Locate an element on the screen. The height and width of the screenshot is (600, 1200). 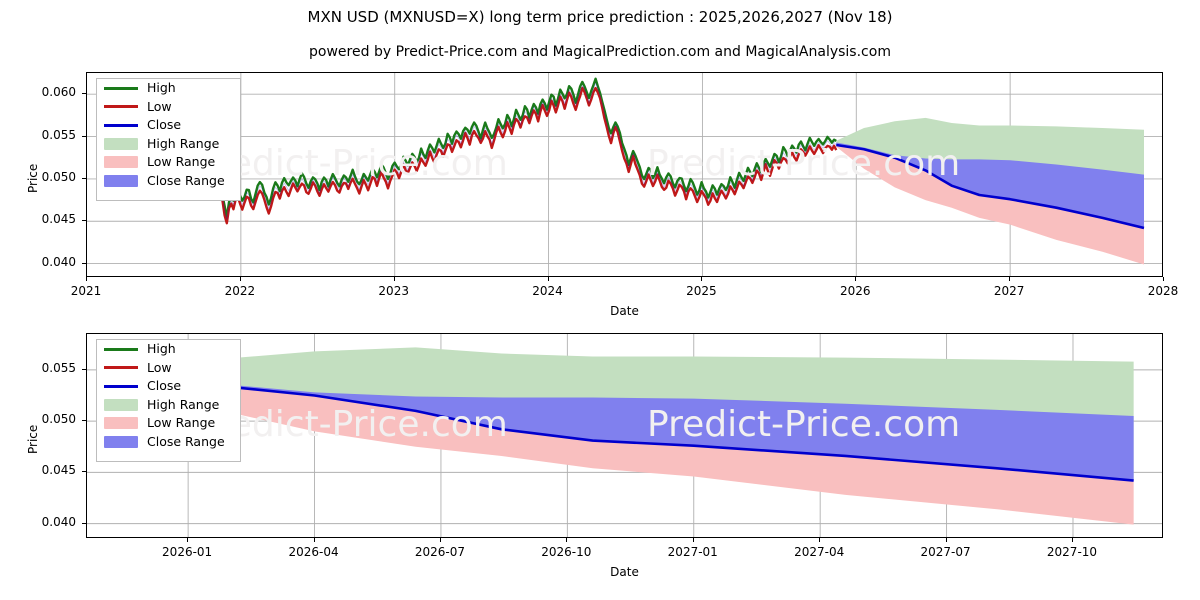
y-tick-label: 0.045 is located at coordinates (58, 219).